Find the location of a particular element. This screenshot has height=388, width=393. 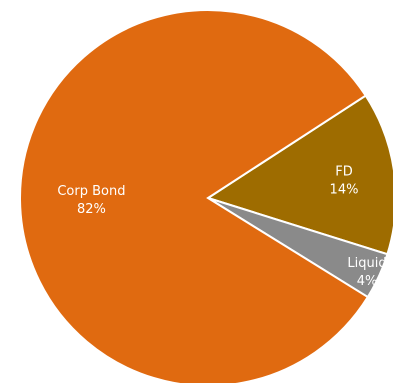

slice-label-fd: FD is located at coordinates (344, 171).